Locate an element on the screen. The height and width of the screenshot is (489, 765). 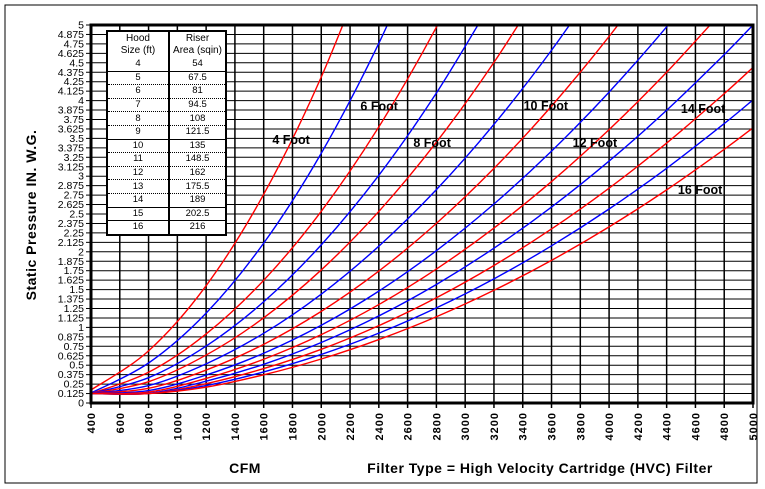
y-tick-label: 0.375 is located at coordinates (71, 375).